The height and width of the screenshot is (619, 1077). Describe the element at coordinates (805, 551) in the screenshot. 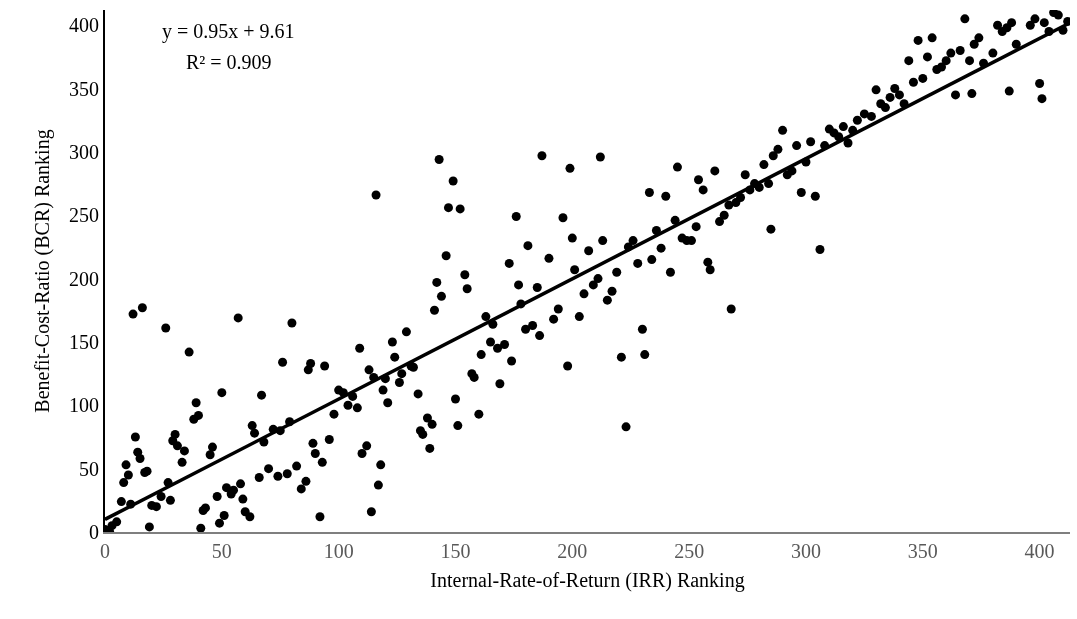

I see `x-tick-label: 300` at that location.